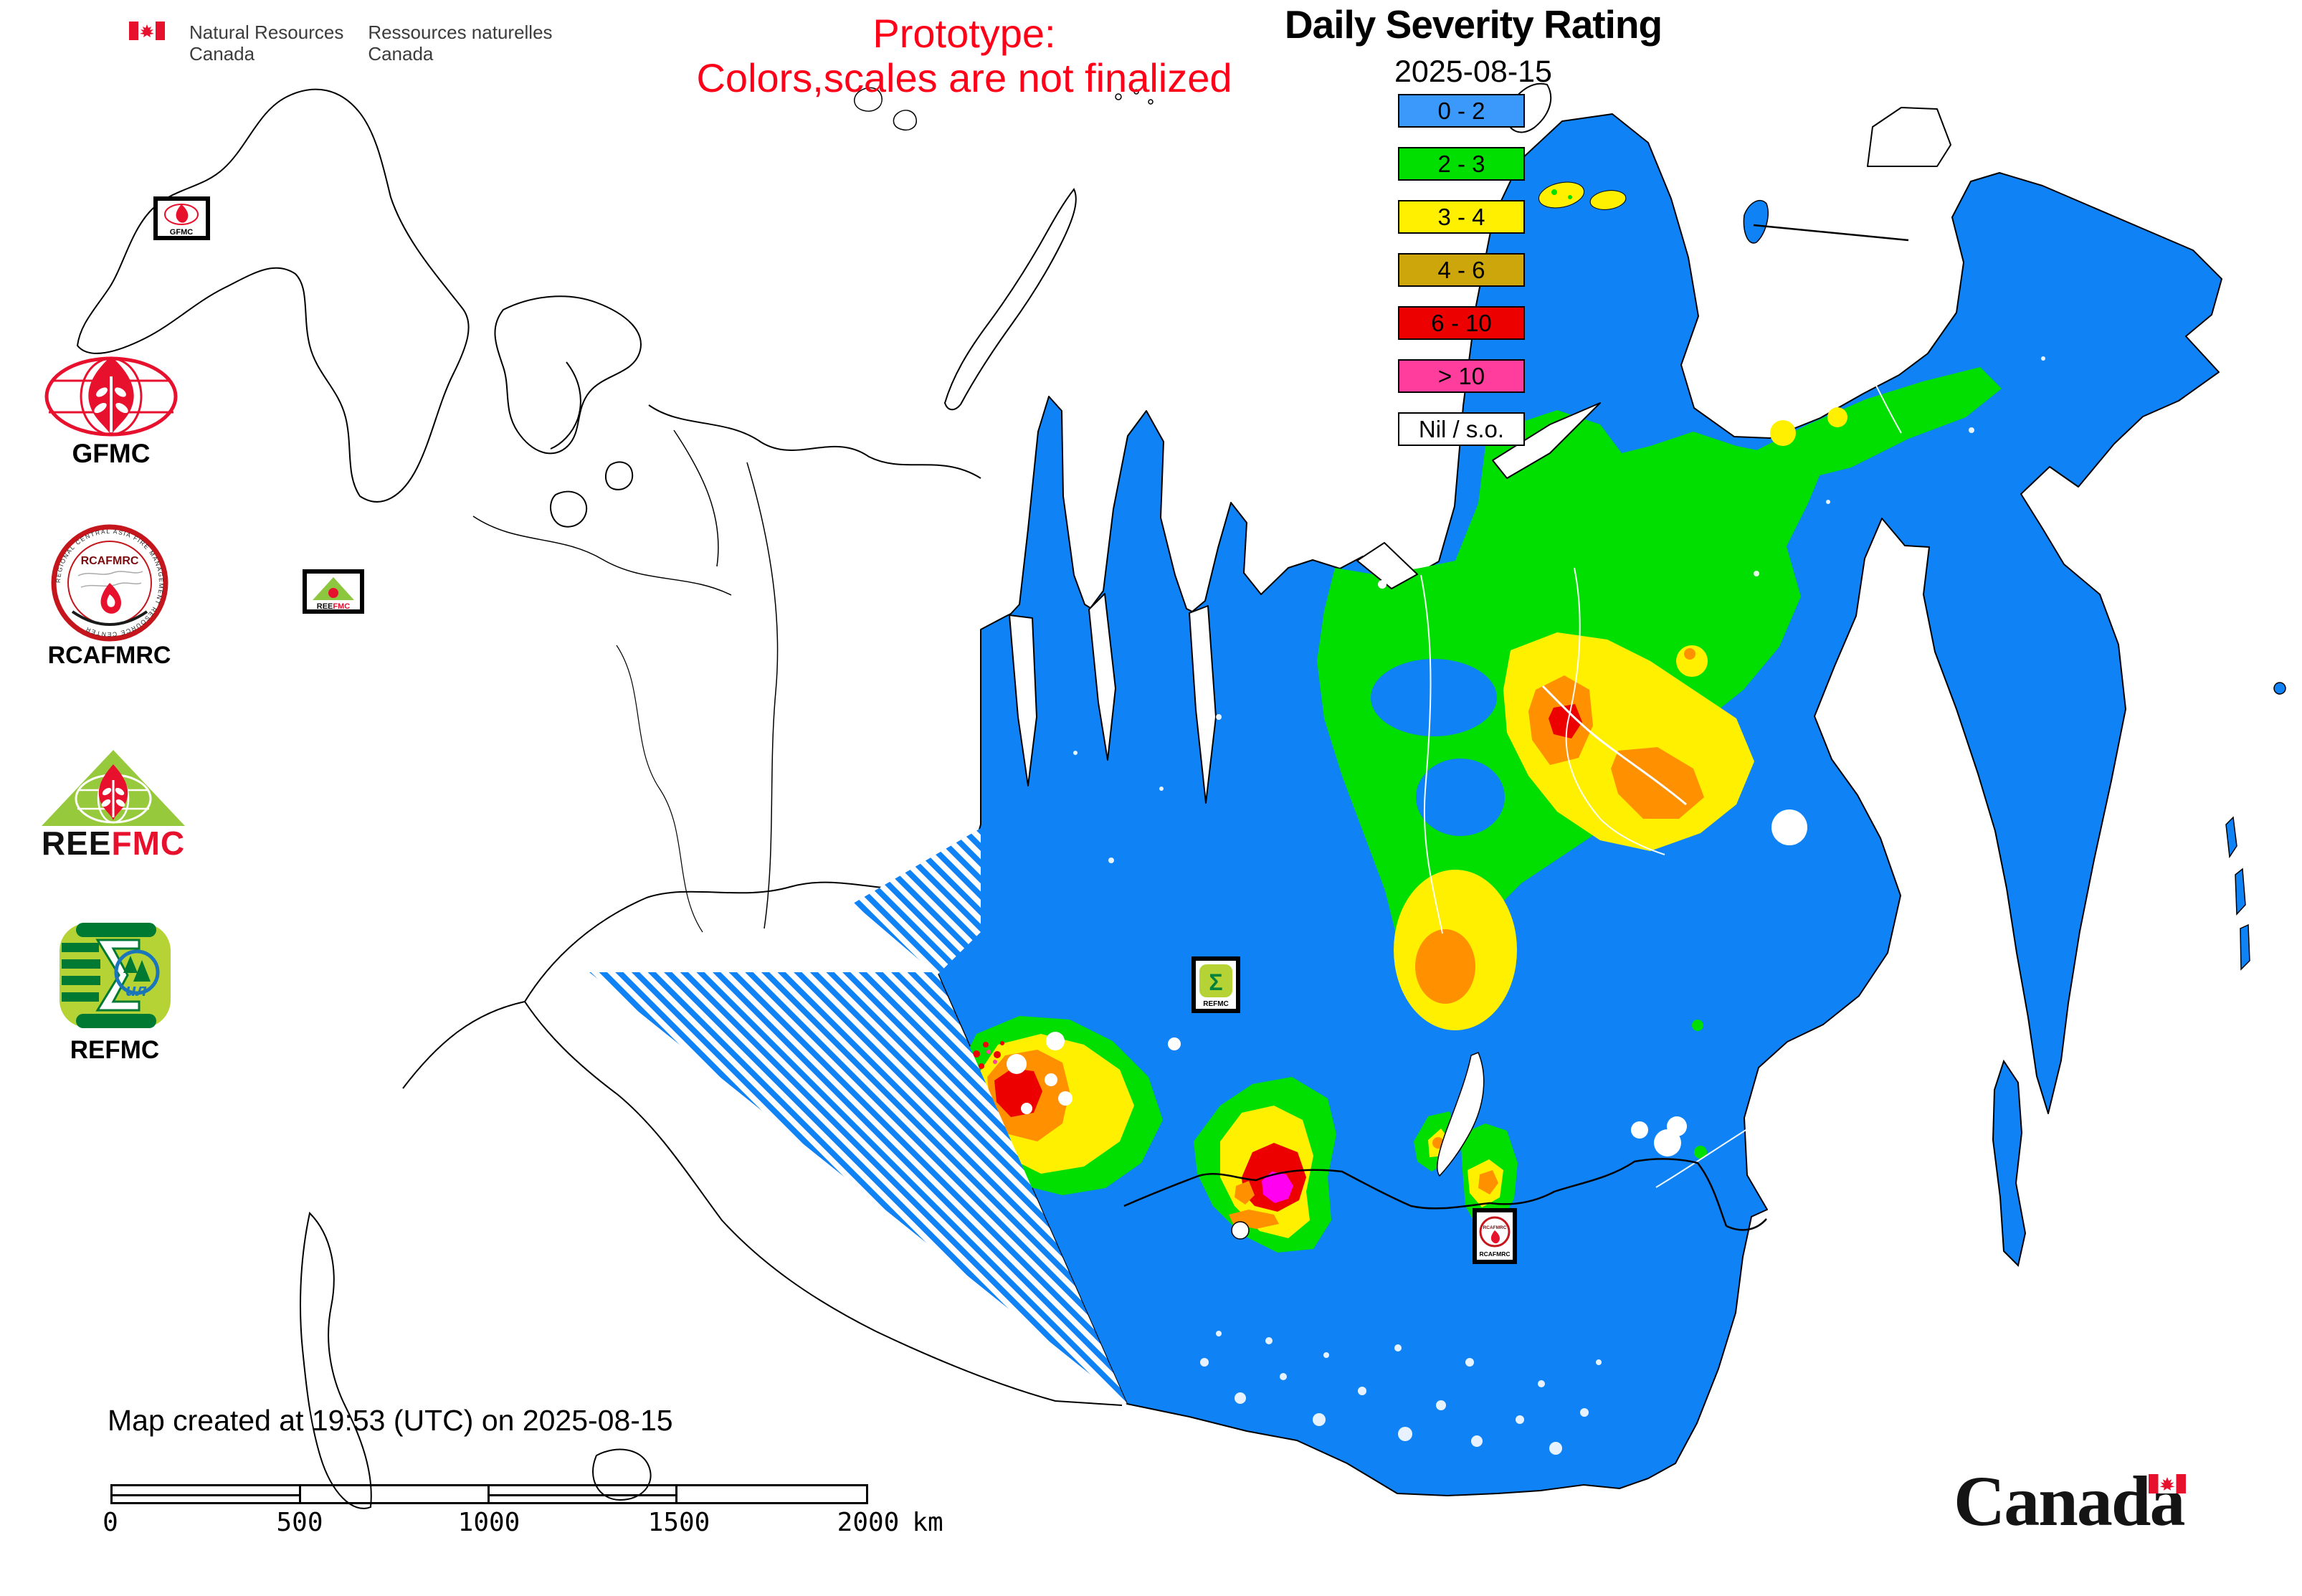  I want to click on nrcan-fr: Ressources naturelles Canada, so click(460, 43).